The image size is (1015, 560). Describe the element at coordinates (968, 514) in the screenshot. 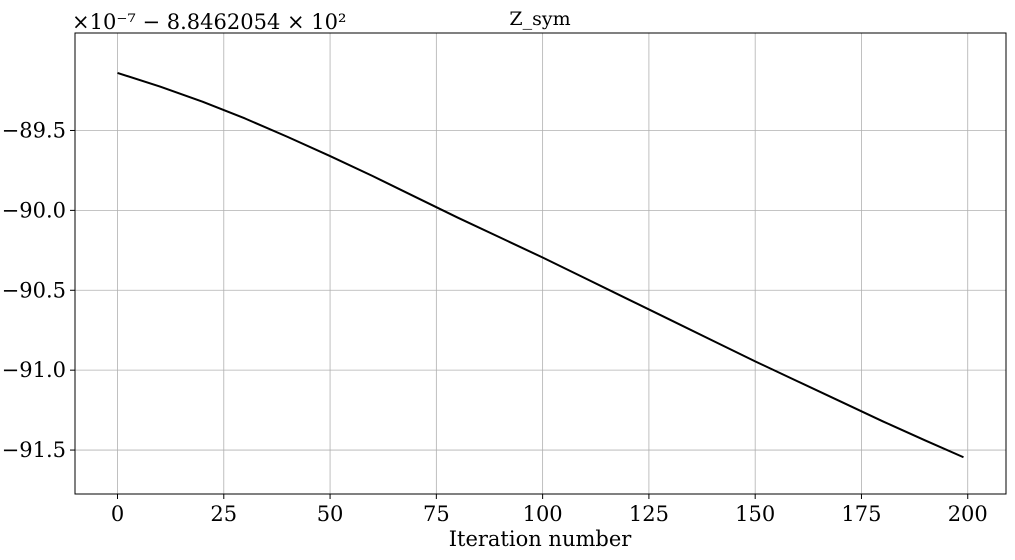

I see `x-tick-label: 200` at that location.